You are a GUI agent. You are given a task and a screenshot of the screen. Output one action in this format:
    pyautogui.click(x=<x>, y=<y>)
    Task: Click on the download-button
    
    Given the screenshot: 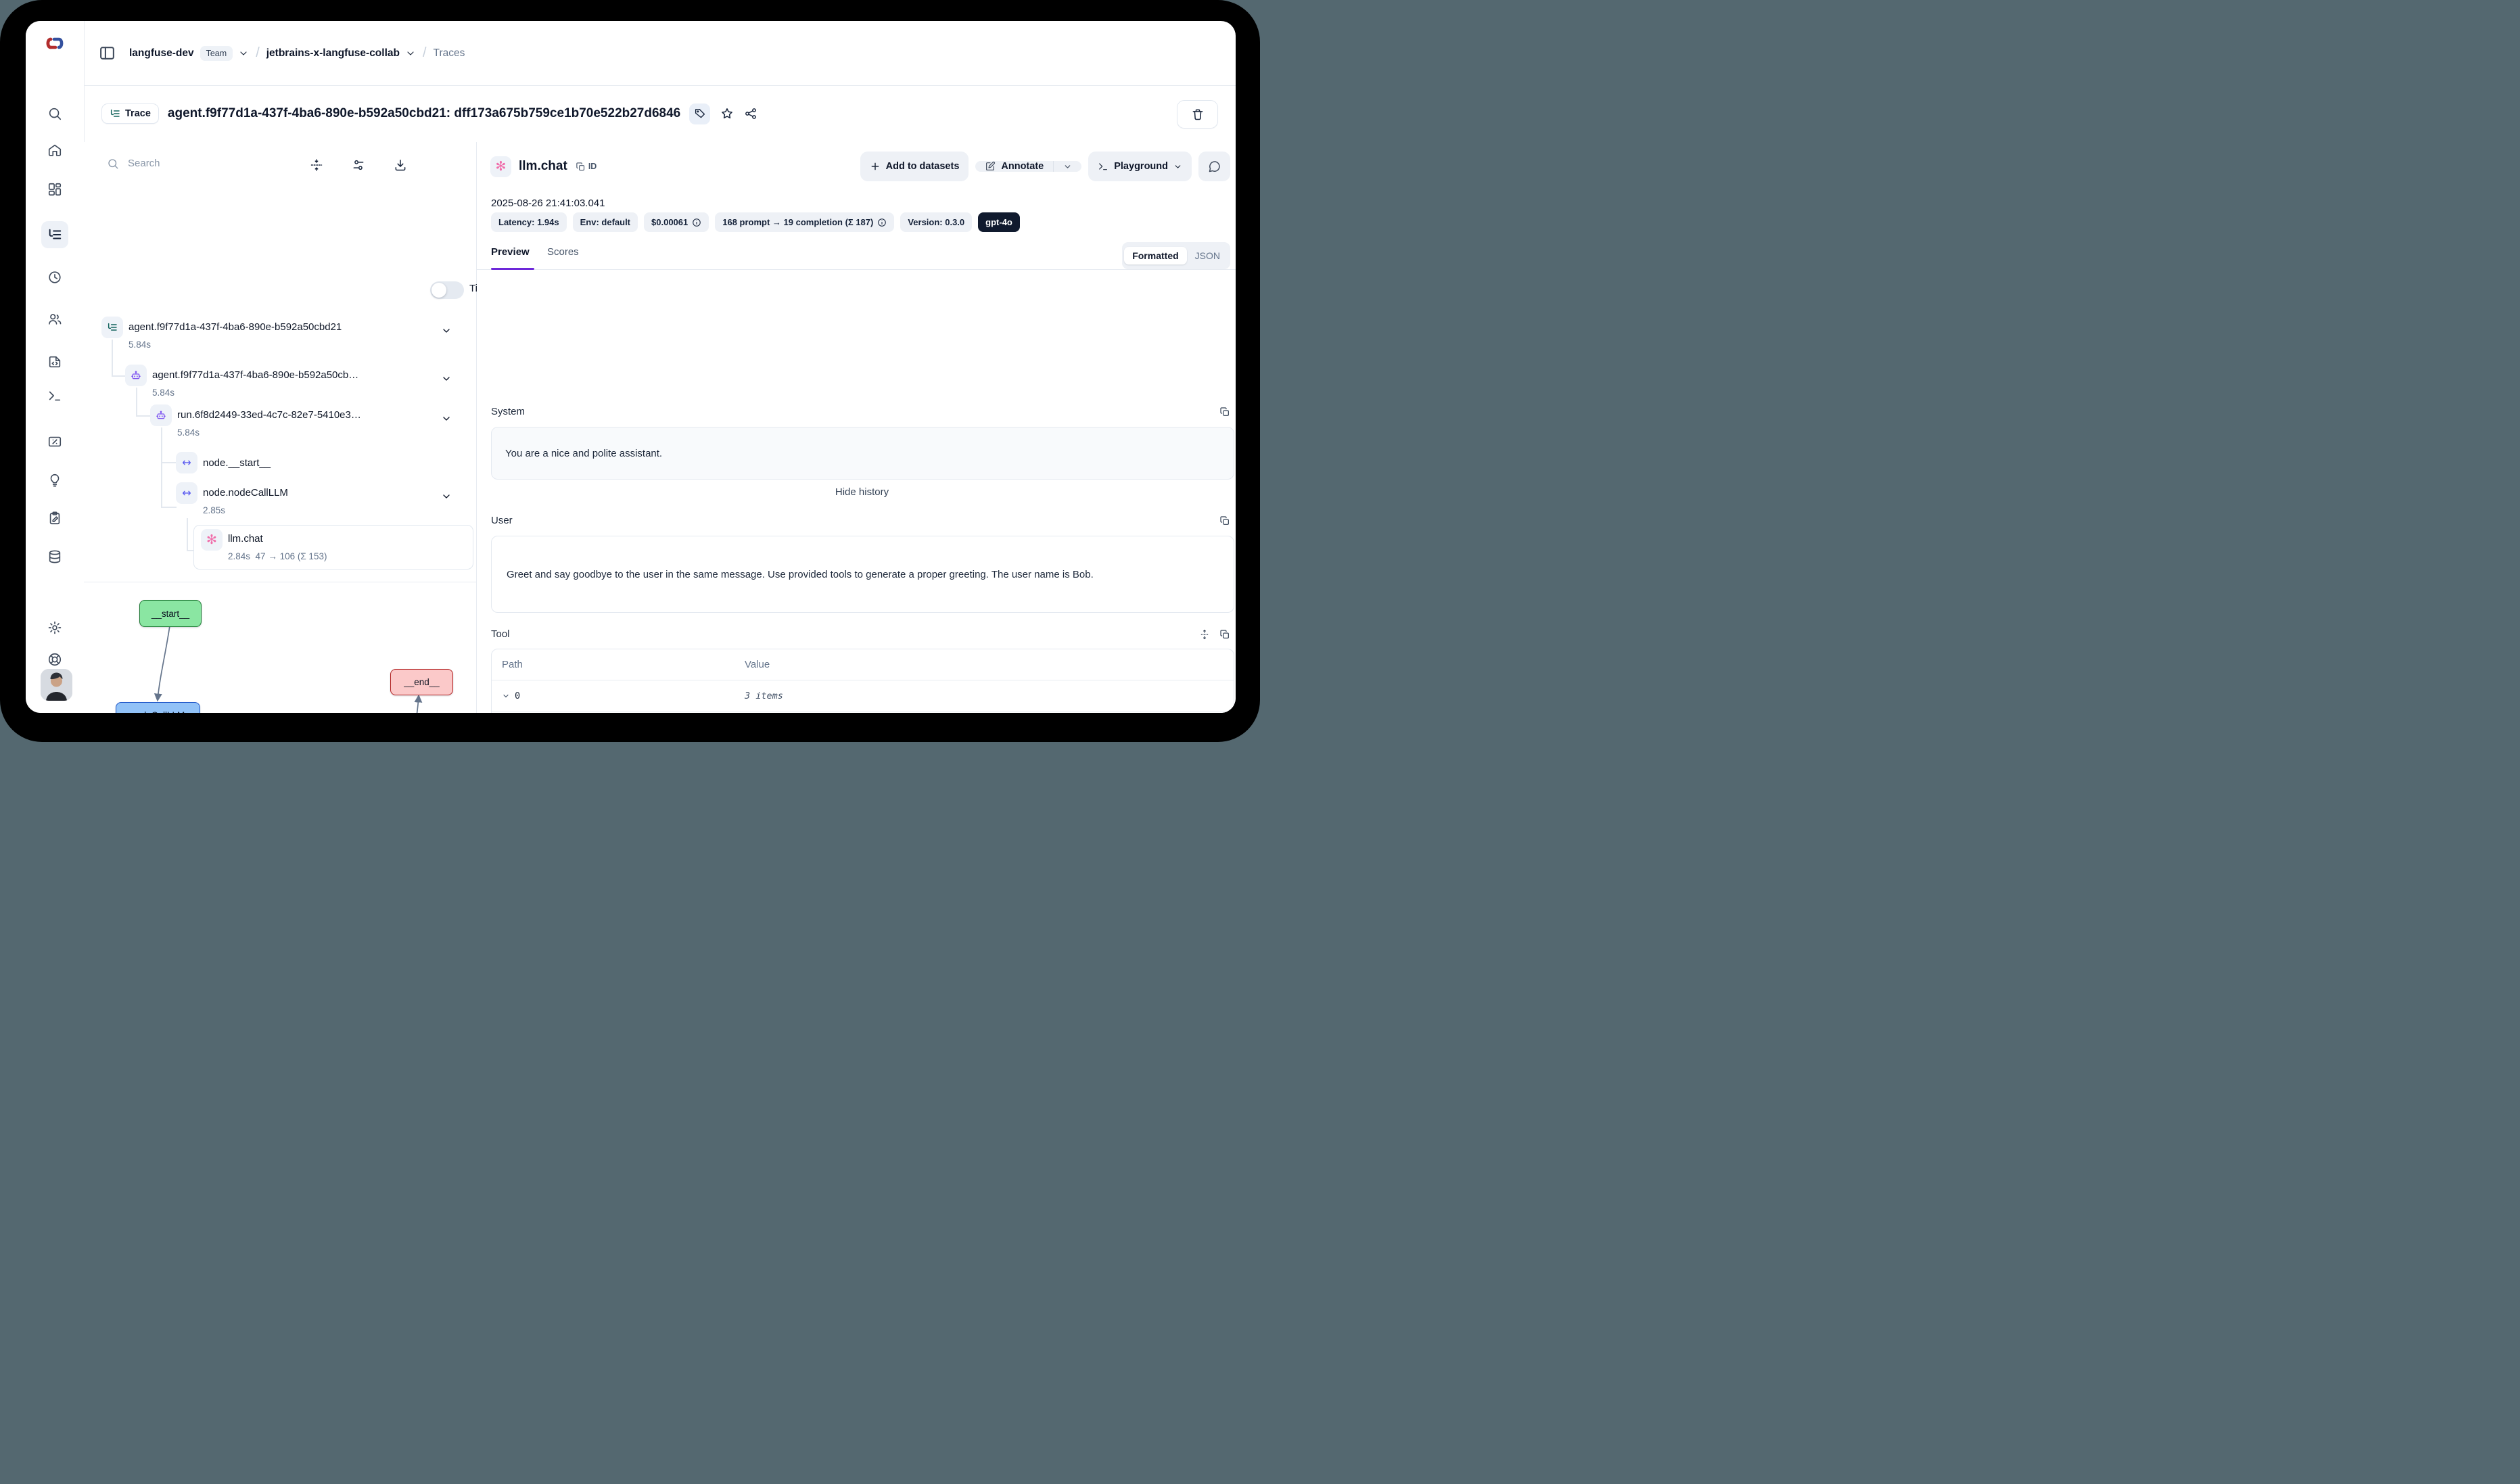 What is the action you would take?
    pyautogui.click(x=401, y=165)
    